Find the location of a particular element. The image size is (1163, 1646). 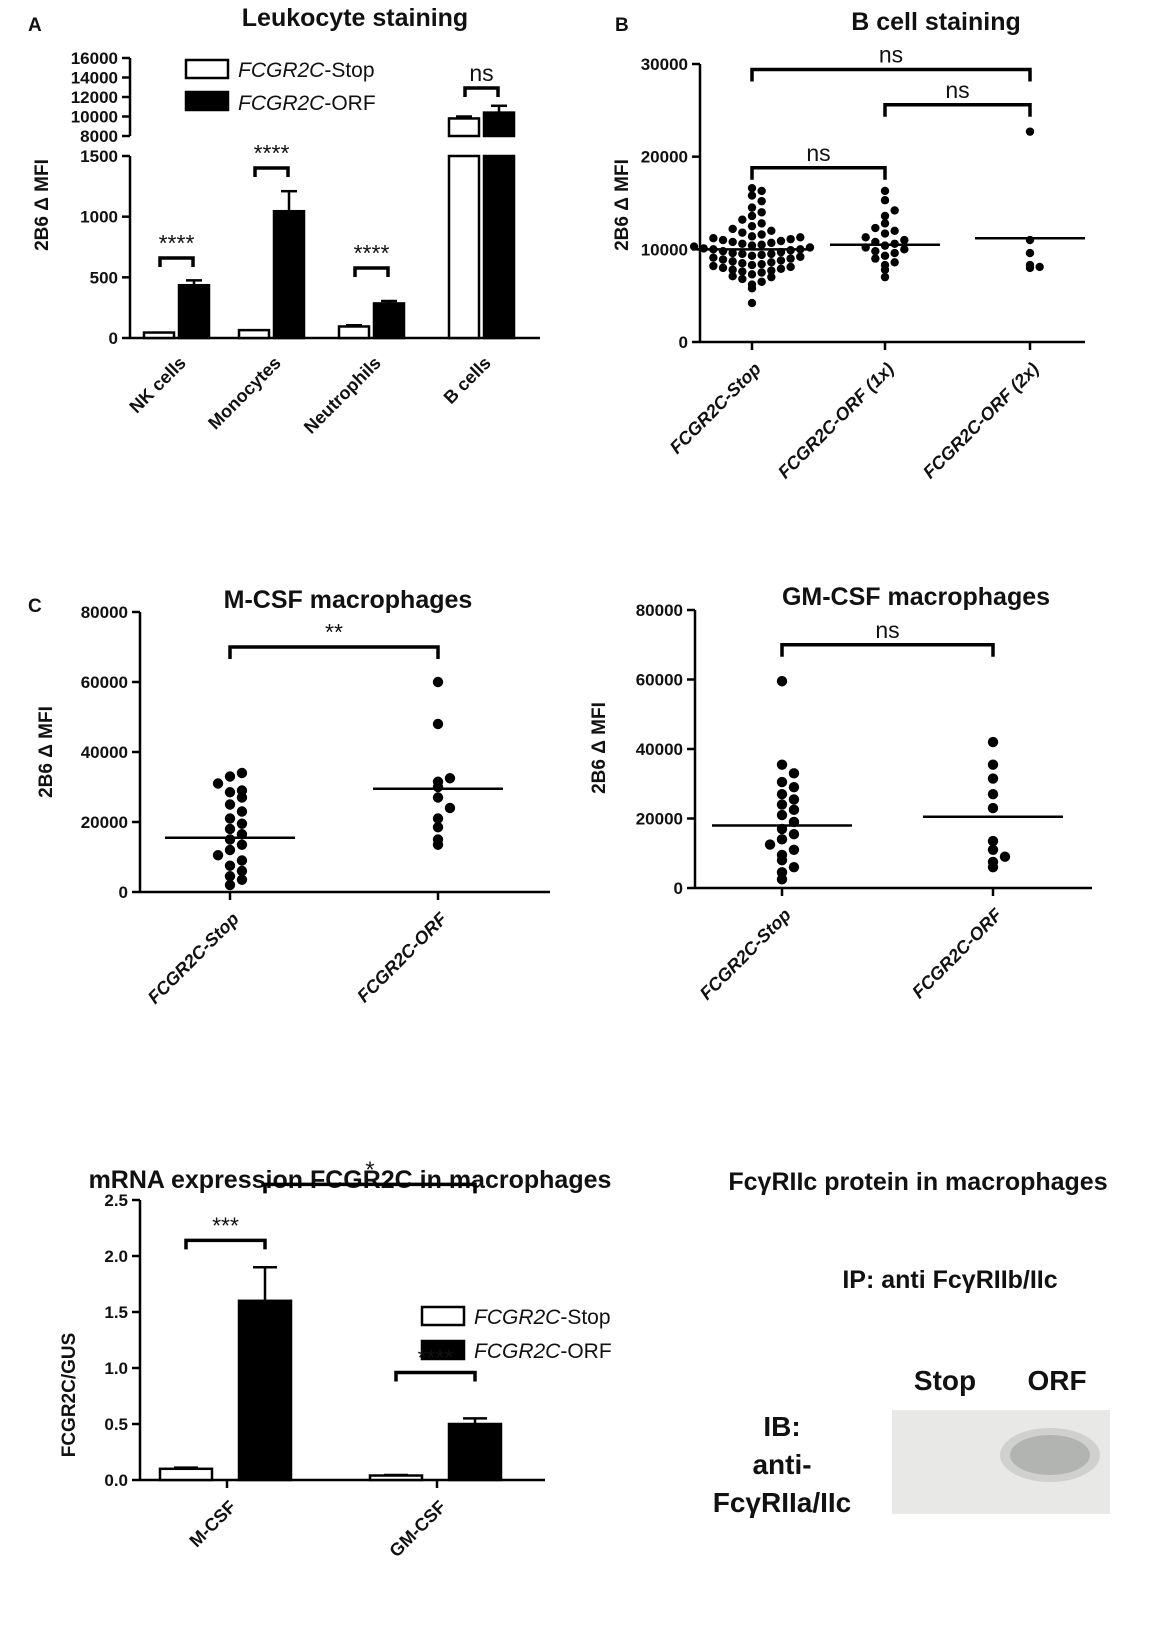

bar-stop-d is located at coordinates (186, 1474).